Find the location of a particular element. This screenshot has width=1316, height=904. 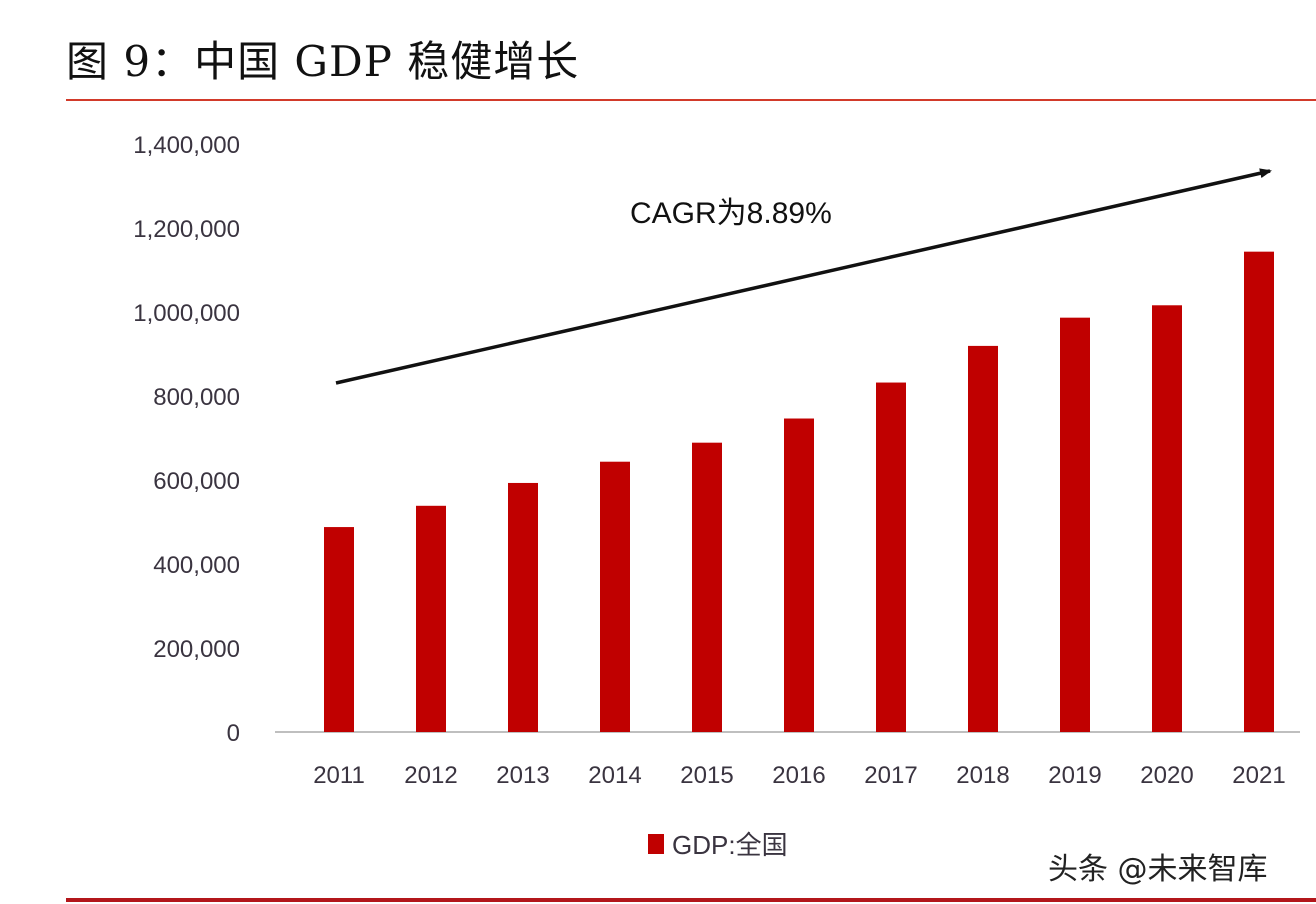

bar-2011 is located at coordinates (339, 629).